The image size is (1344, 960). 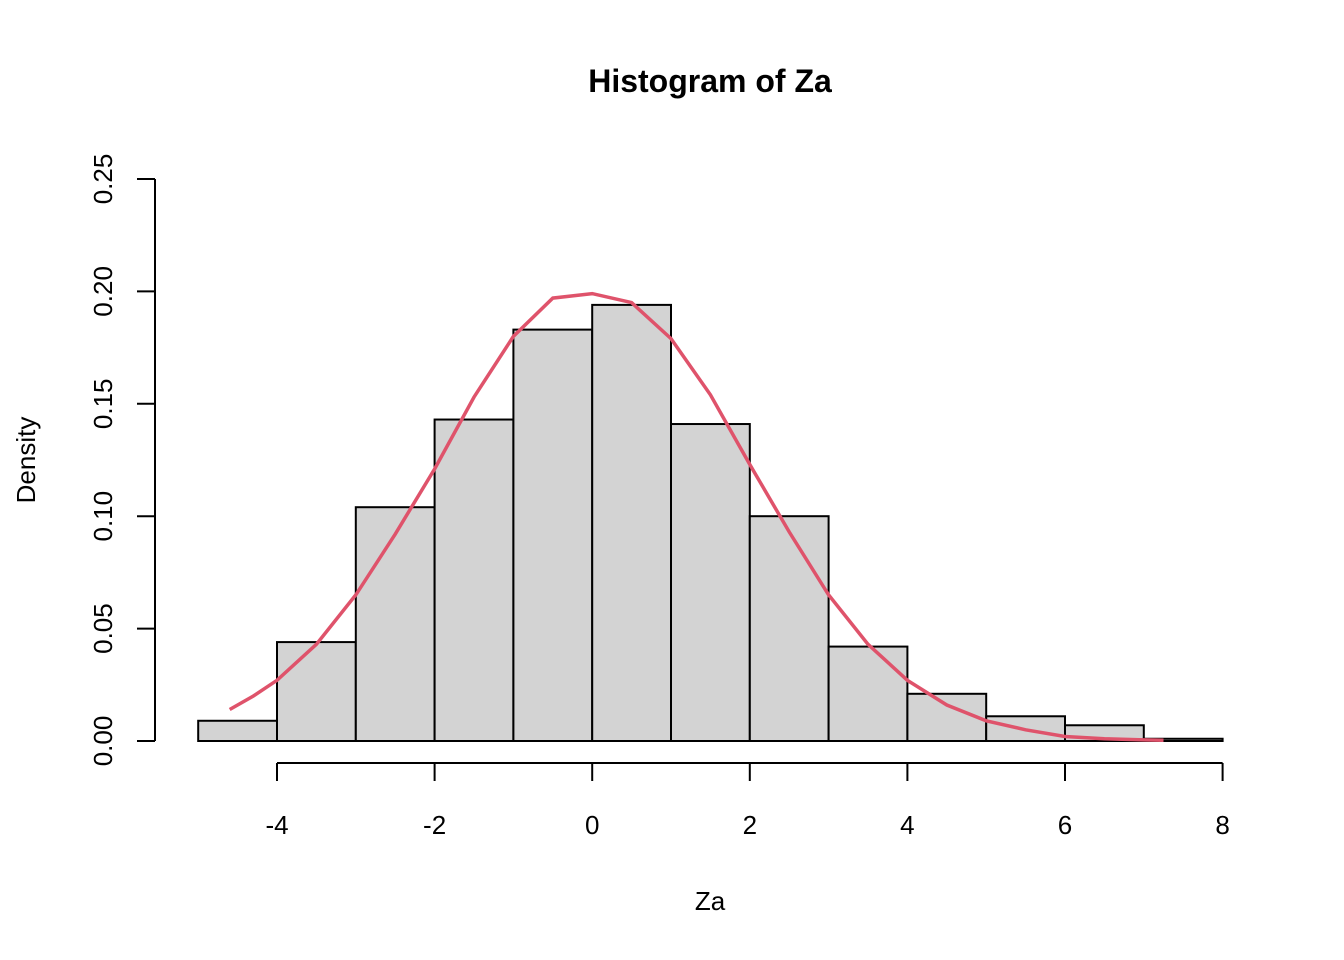 I want to click on x-tick-label: 2, so click(x=750, y=825).